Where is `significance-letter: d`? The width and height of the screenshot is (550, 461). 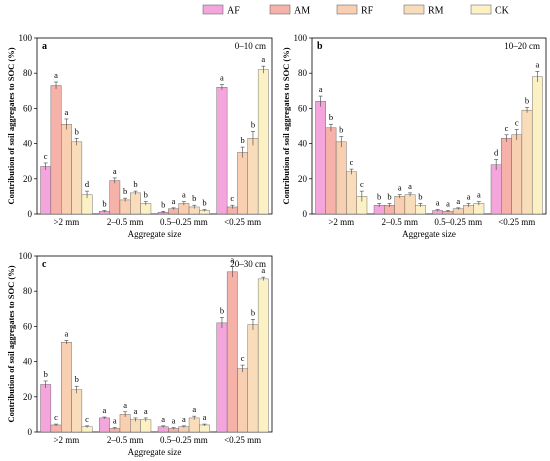
significance-letter: d is located at coordinates (496, 152).